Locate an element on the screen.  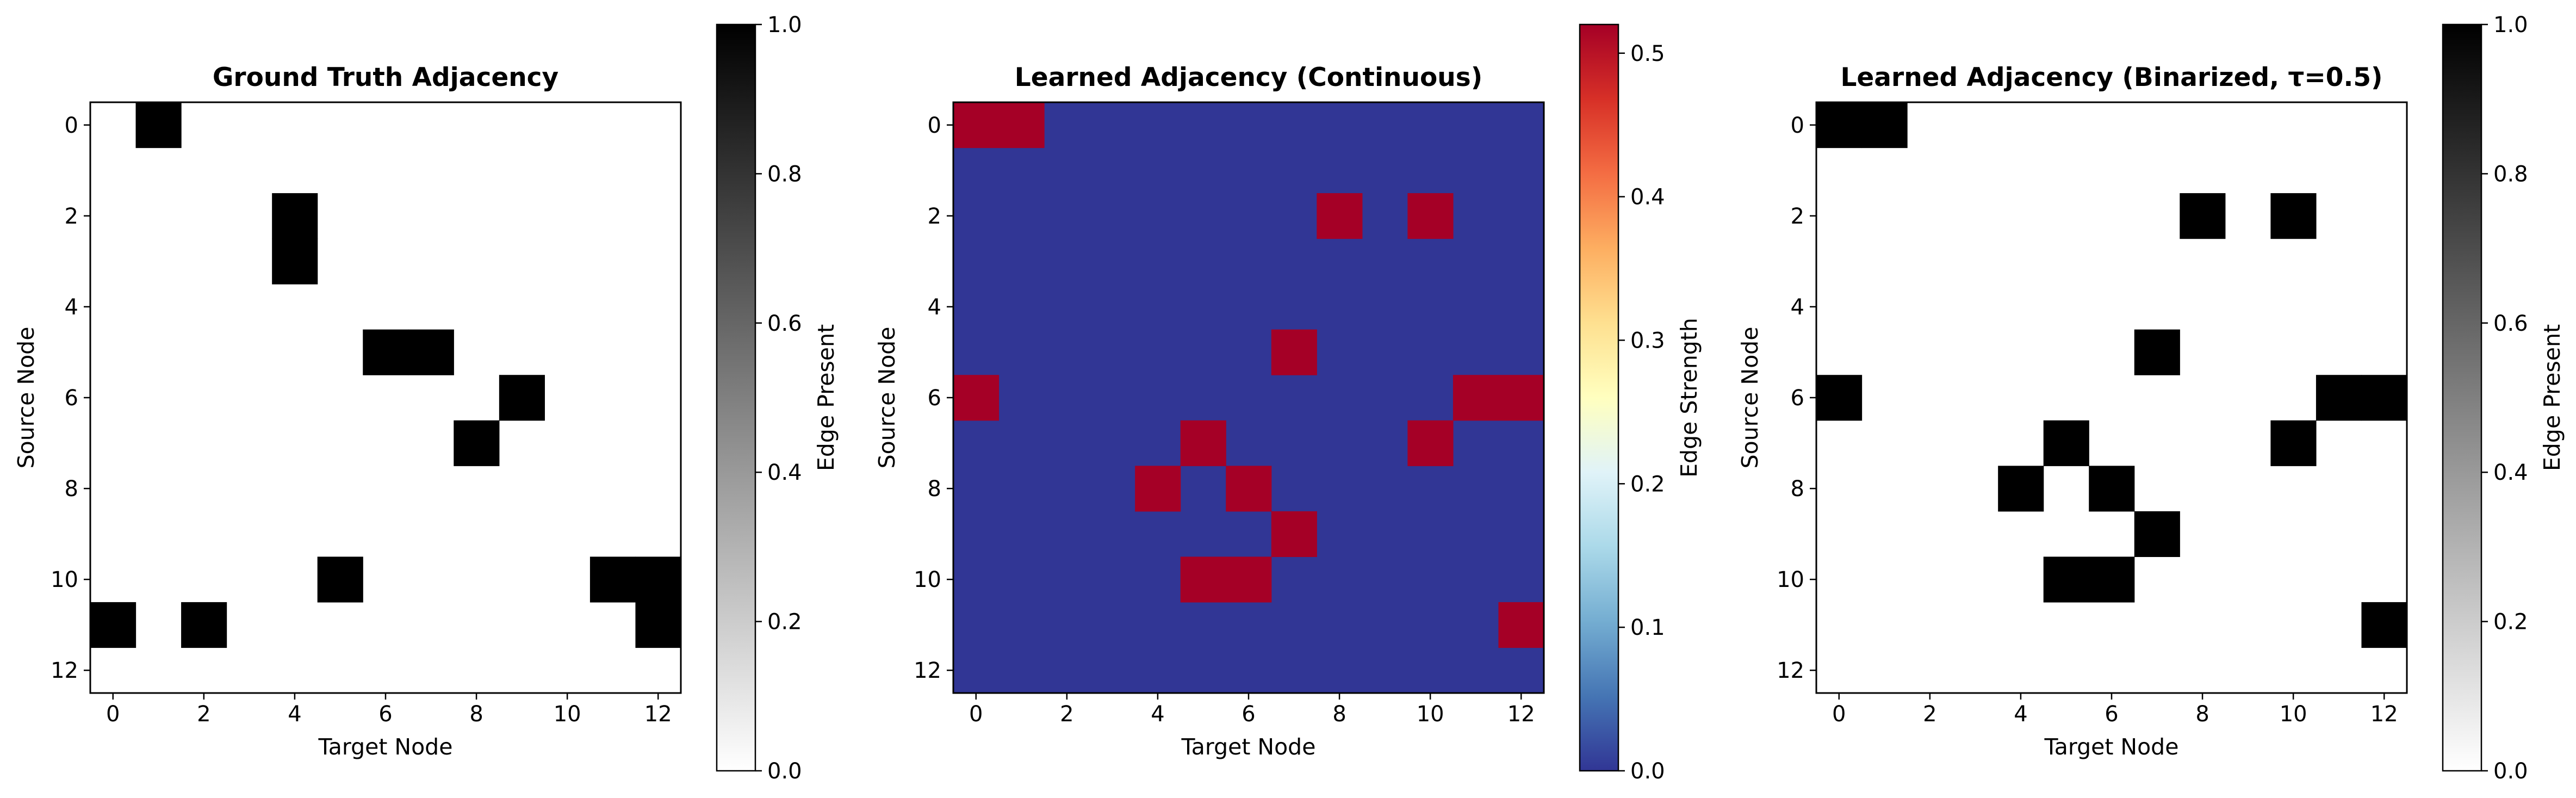
colorbar-learned-continuous: 0.0 0.1 0.2 0.3 0.4 0.5 is located at coordinates (1622, 403).